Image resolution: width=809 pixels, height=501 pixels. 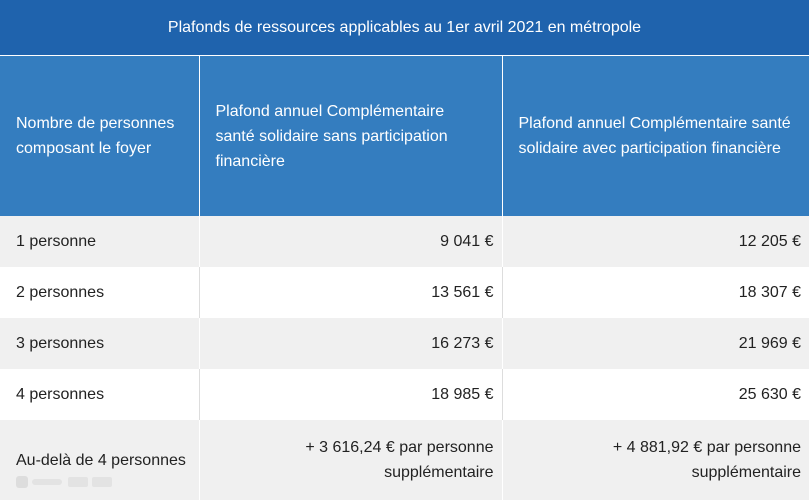 What do you see at coordinates (100, 241) in the screenshot?
I see `household-size-cell: 1 personne` at bounding box center [100, 241].